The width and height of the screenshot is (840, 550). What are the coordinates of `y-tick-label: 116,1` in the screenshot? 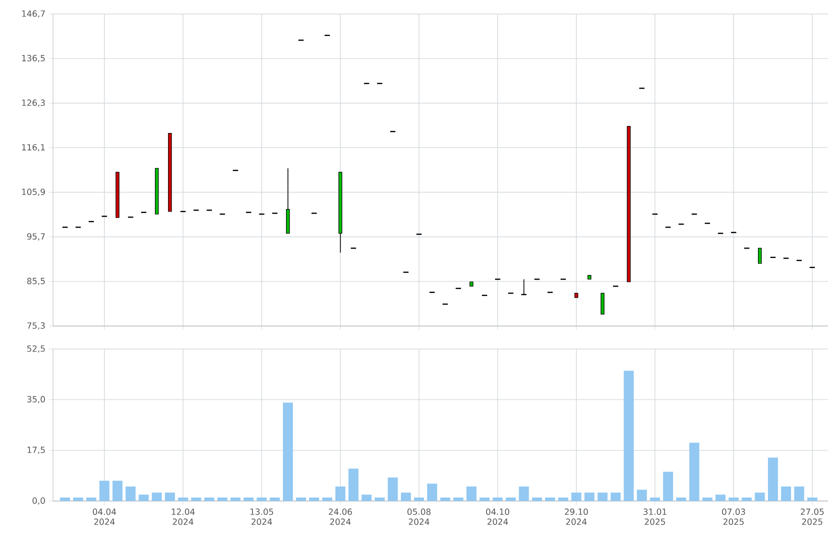 It's located at (33, 148).